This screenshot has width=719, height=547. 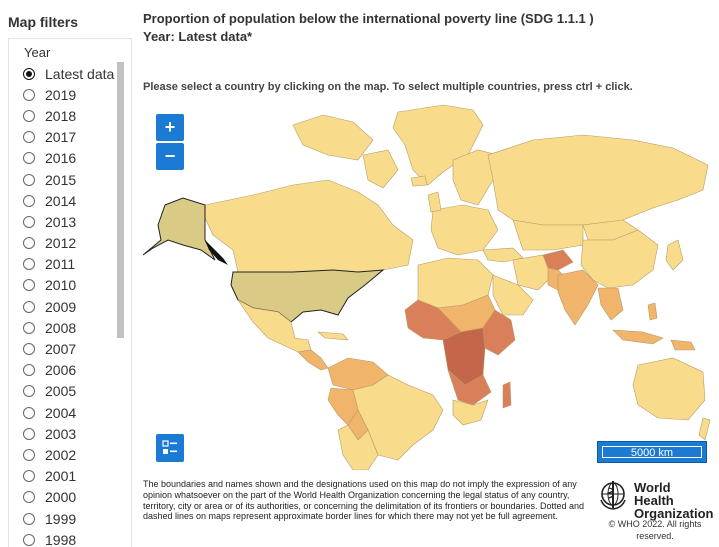 What do you see at coordinates (469, 387) in the screenshot?
I see `country-southern-africa` at bounding box center [469, 387].